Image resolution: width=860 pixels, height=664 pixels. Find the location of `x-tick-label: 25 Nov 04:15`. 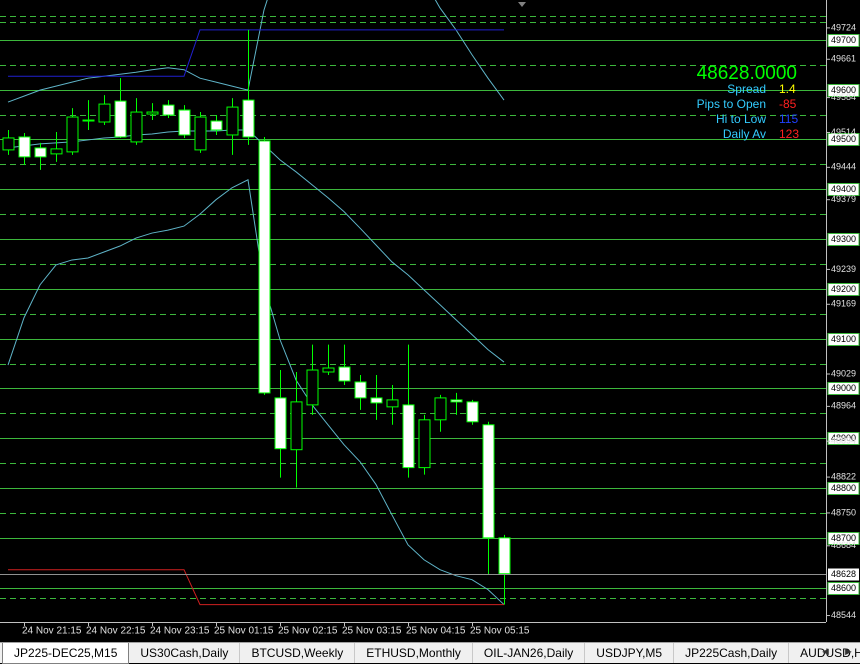

x-tick-label: 25 Nov 04:15 is located at coordinates (436, 631).